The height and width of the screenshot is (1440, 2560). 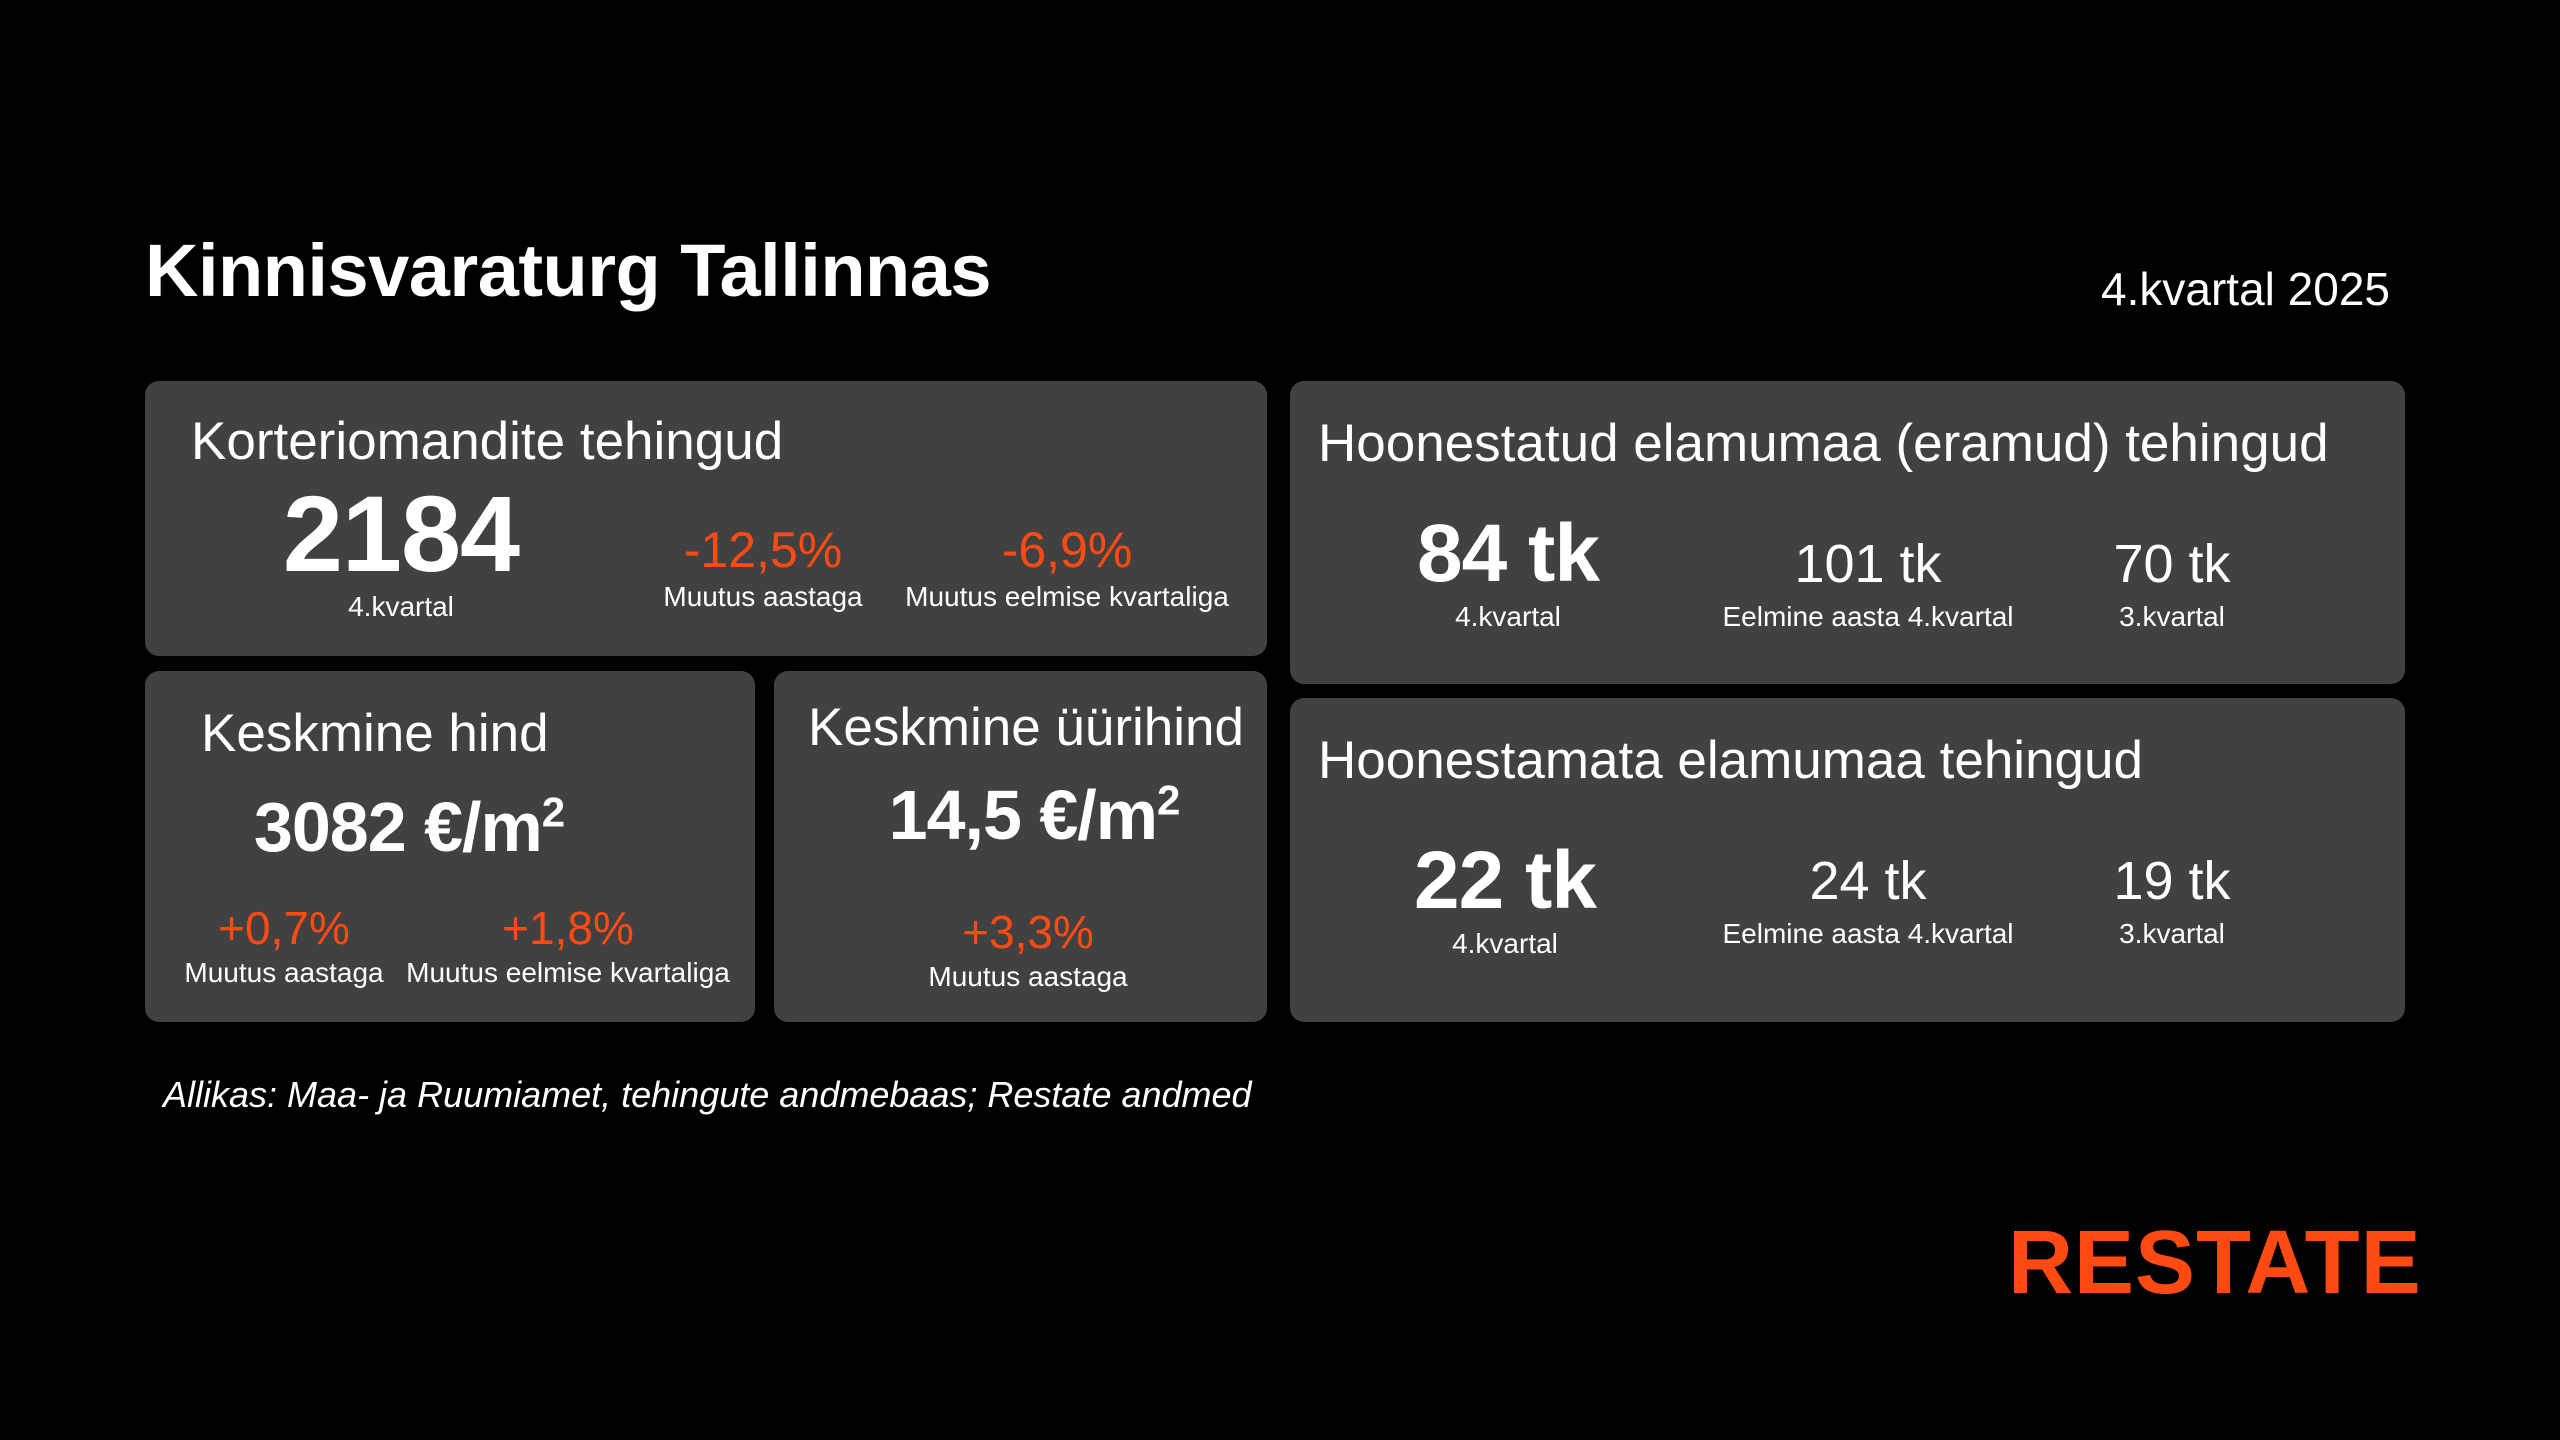 I want to click on built-land-prev-quarter: 70 tk 3.kvartal, so click(x=2171, y=581).